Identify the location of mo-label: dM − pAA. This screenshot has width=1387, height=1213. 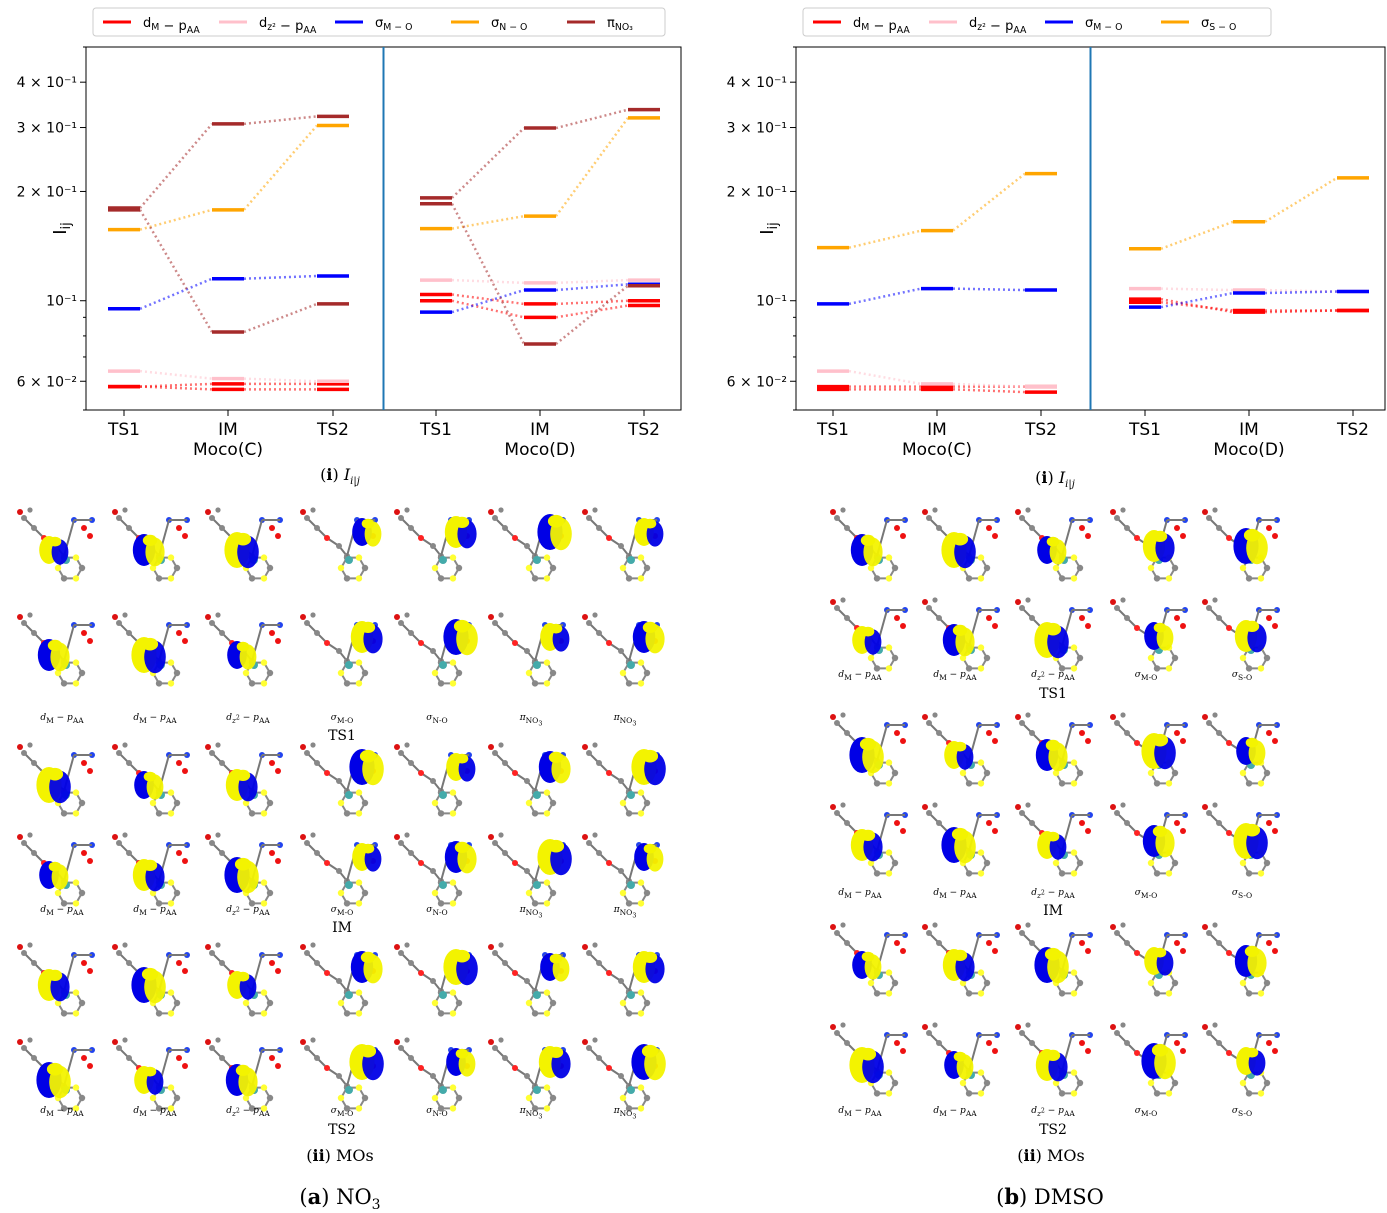
(155, 1112).